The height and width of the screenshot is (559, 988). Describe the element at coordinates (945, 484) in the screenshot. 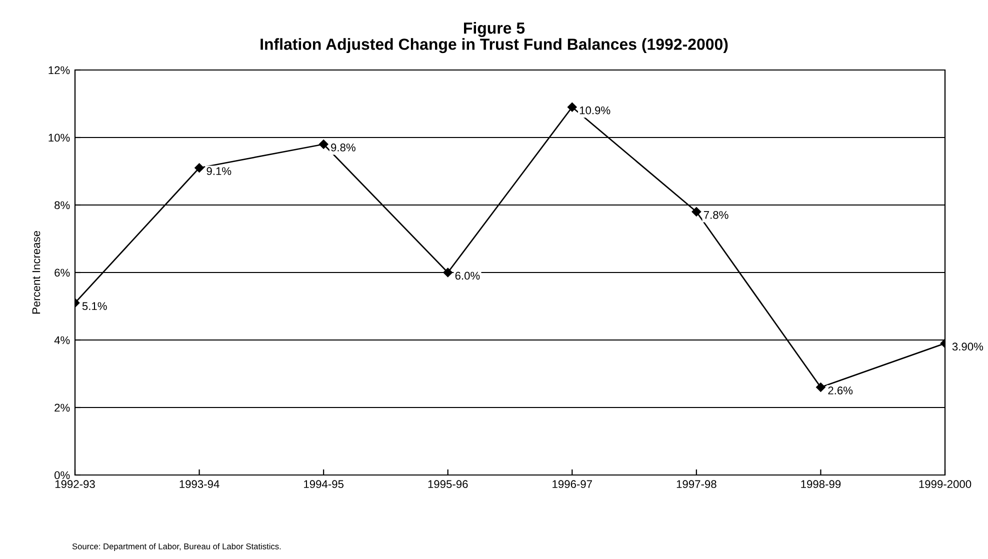

I see `x-tick-label: 1999-2000` at that location.